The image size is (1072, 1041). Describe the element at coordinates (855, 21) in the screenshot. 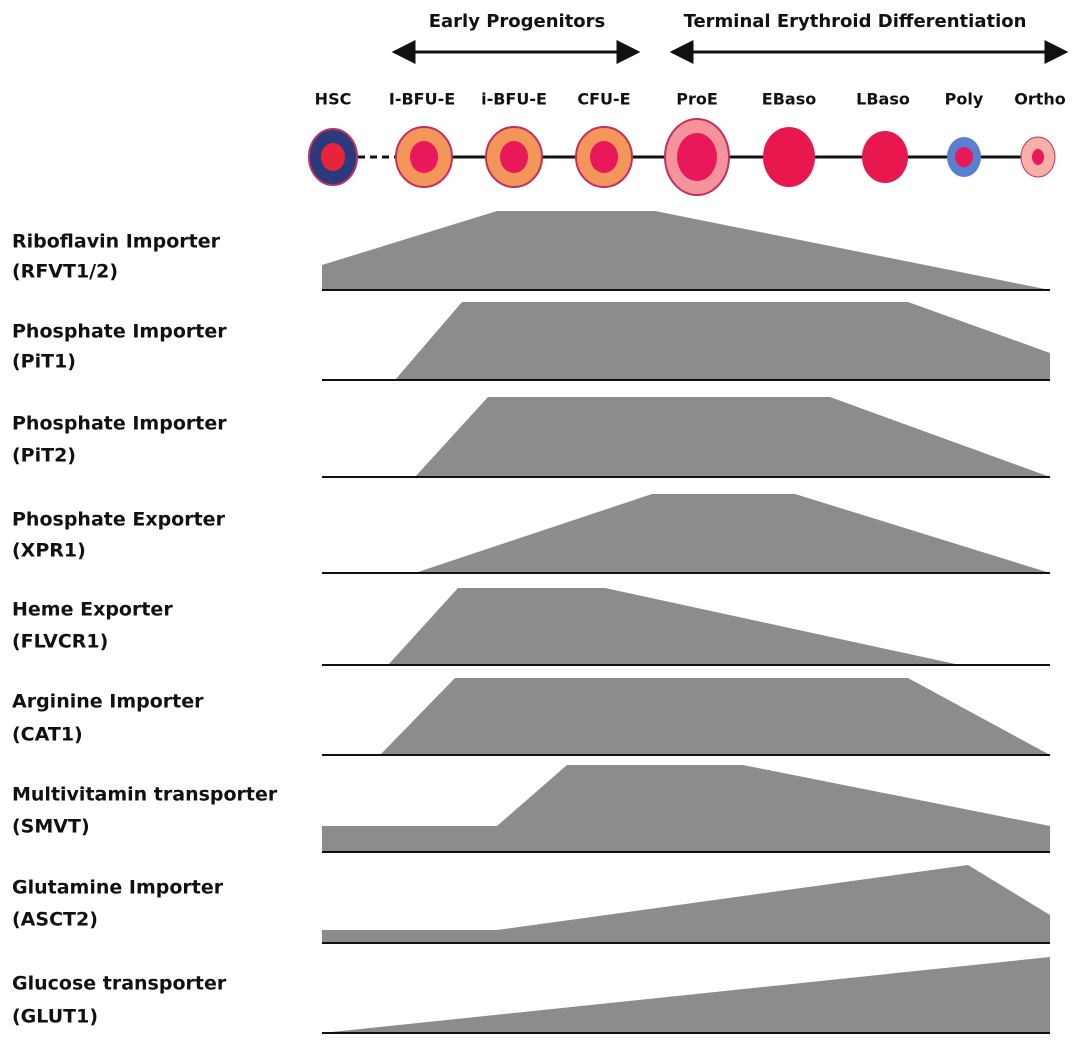

I see `group-label: Terminal Erythroid Differentiation` at that location.